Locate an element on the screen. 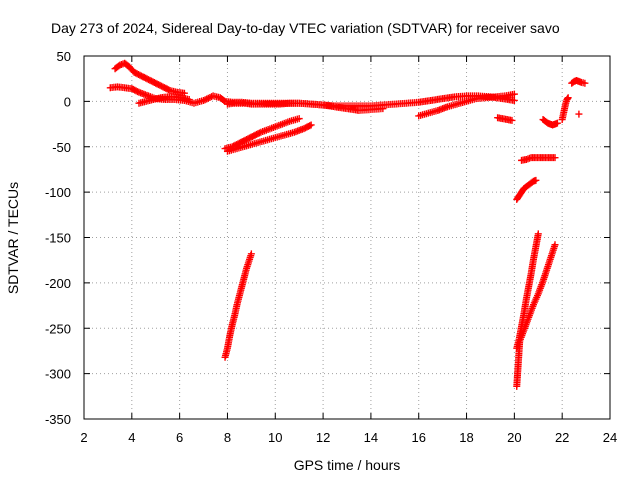 This screenshot has width=640, height=480. y-tick-label: -300 is located at coordinates (58, 374).